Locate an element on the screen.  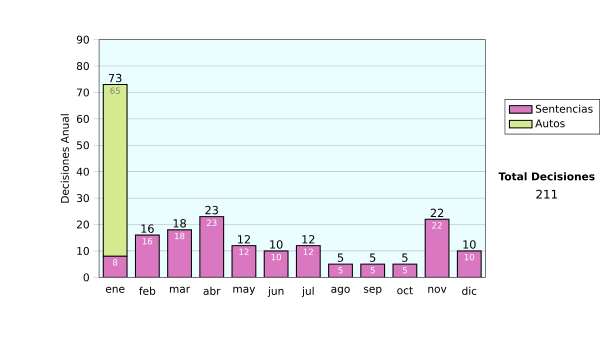
data-label: 65 is located at coordinates (115, 91).